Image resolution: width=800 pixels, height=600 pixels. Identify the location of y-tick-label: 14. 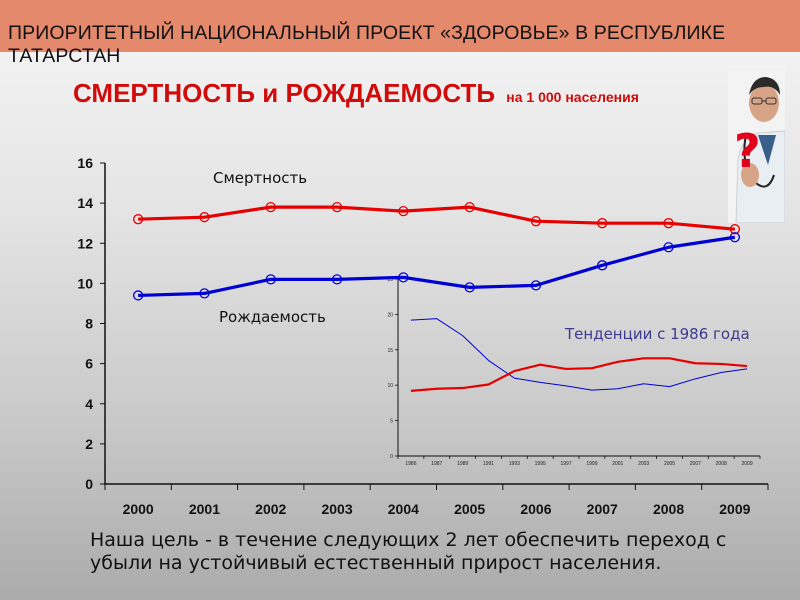
(85, 203).